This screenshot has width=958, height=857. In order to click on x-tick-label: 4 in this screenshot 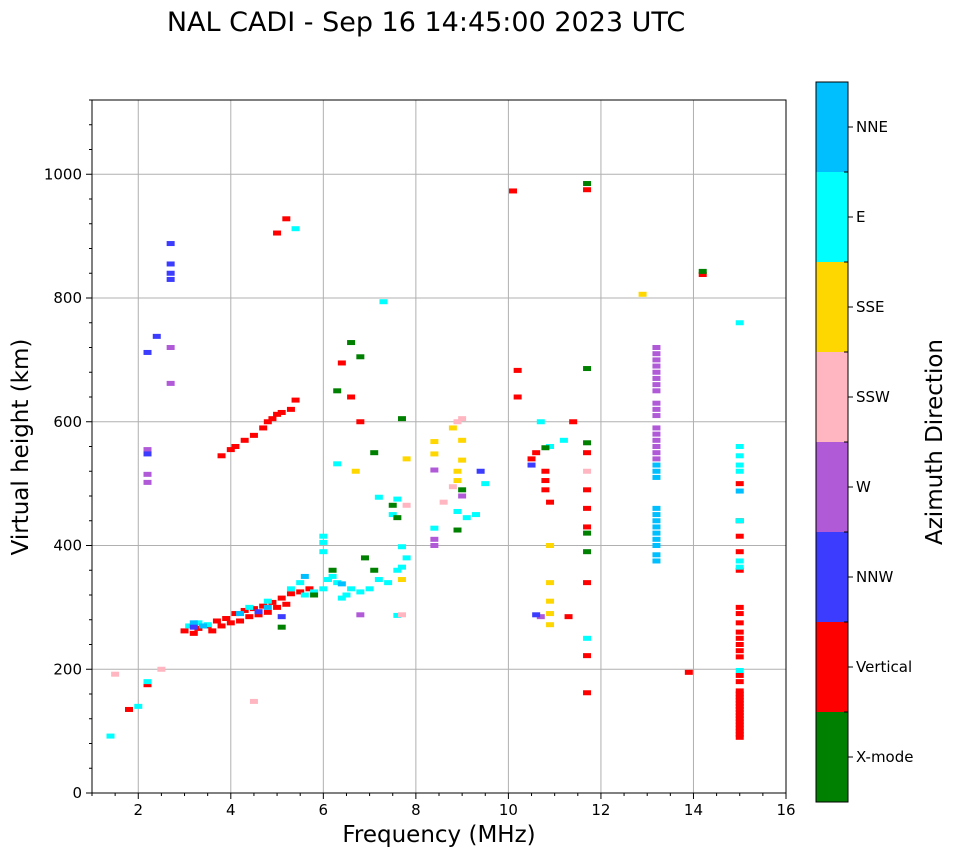, I will do `click(231, 810)`.